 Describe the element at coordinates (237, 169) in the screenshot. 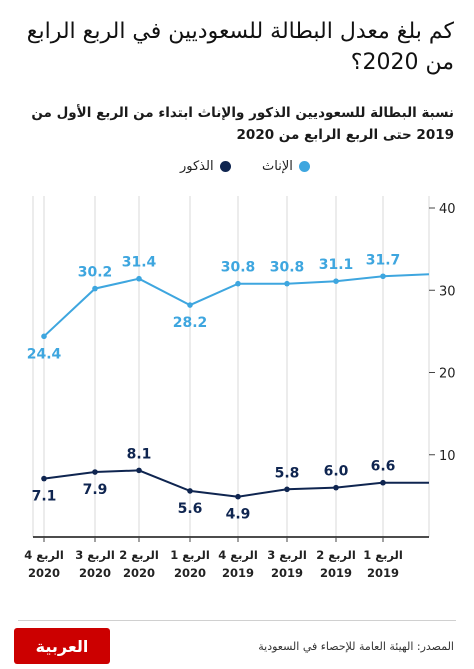

I see `legend: الإناث الذكور` at that location.